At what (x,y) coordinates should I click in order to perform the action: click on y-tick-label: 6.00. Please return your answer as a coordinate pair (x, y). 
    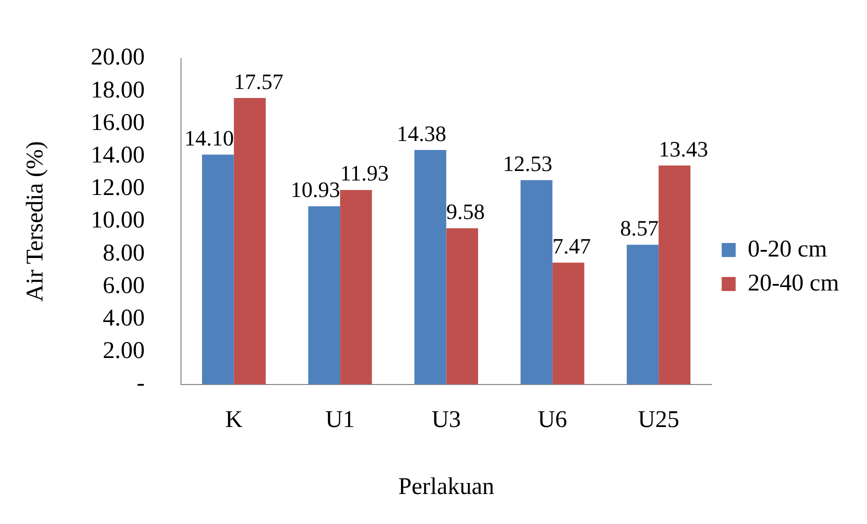
    Looking at the image, I should click on (123, 285).